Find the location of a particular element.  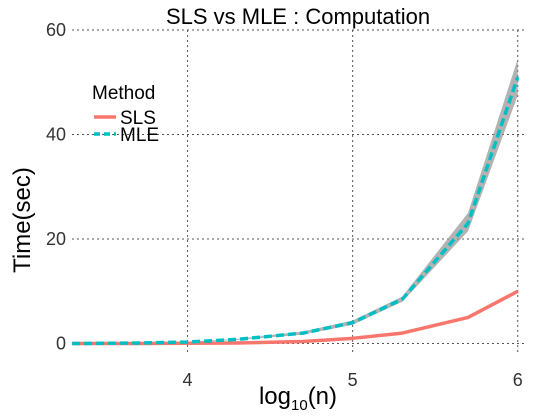

y-tick-label: 0 is located at coordinates (61, 344).